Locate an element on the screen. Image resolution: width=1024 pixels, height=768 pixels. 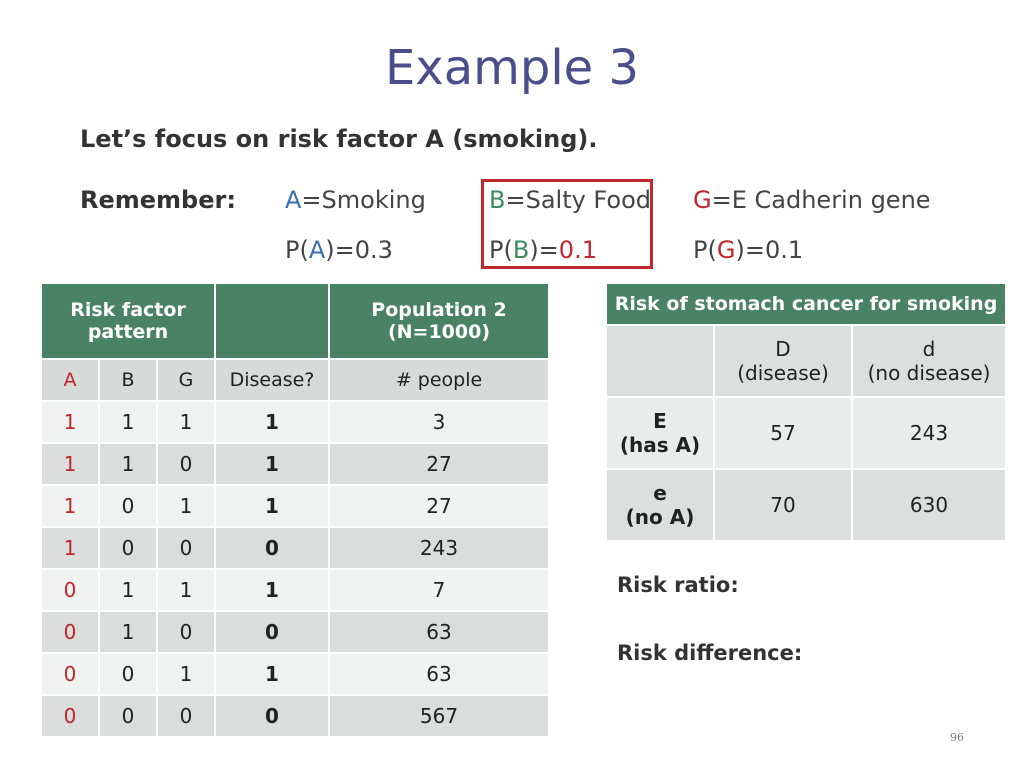
header-risk-pattern: Risk factor pattern is located at coordinates (128, 321).